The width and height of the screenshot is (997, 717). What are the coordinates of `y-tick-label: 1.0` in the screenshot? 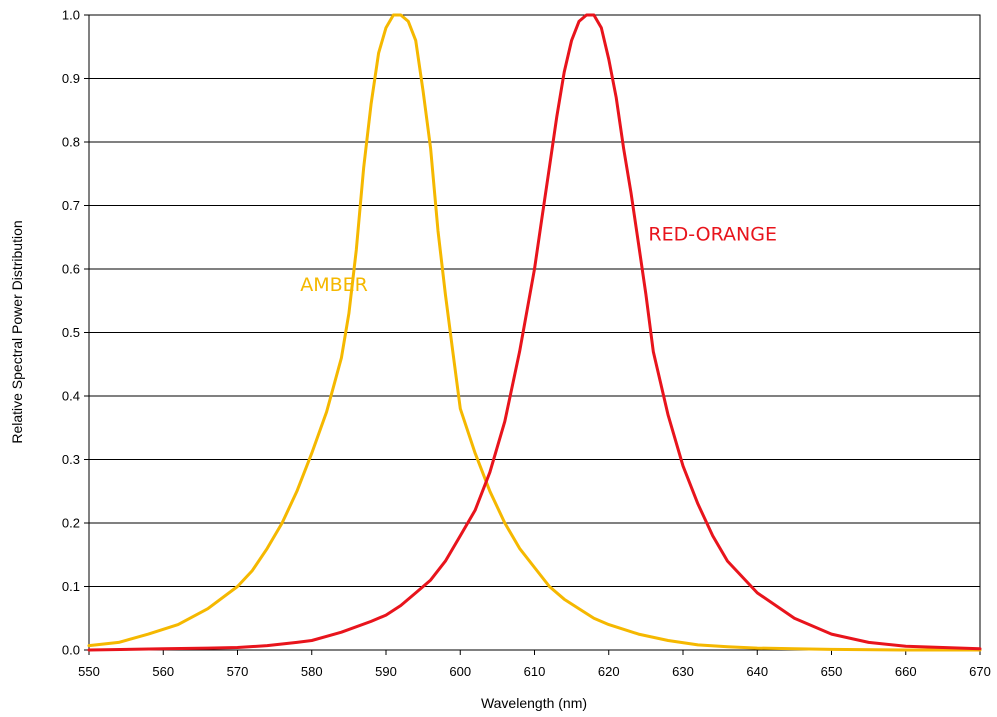 It's located at (71, 15).